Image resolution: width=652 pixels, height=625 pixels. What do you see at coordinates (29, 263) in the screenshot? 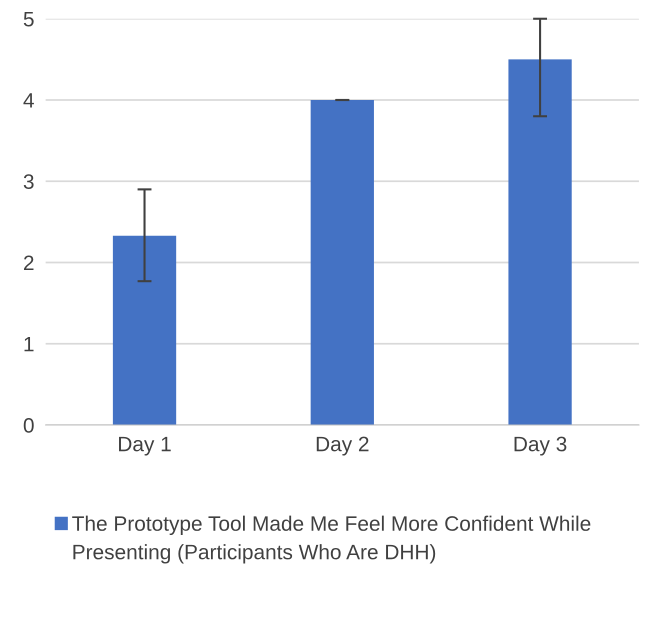
I see `y-tick-label: 2` at bounding box center [29, 263].